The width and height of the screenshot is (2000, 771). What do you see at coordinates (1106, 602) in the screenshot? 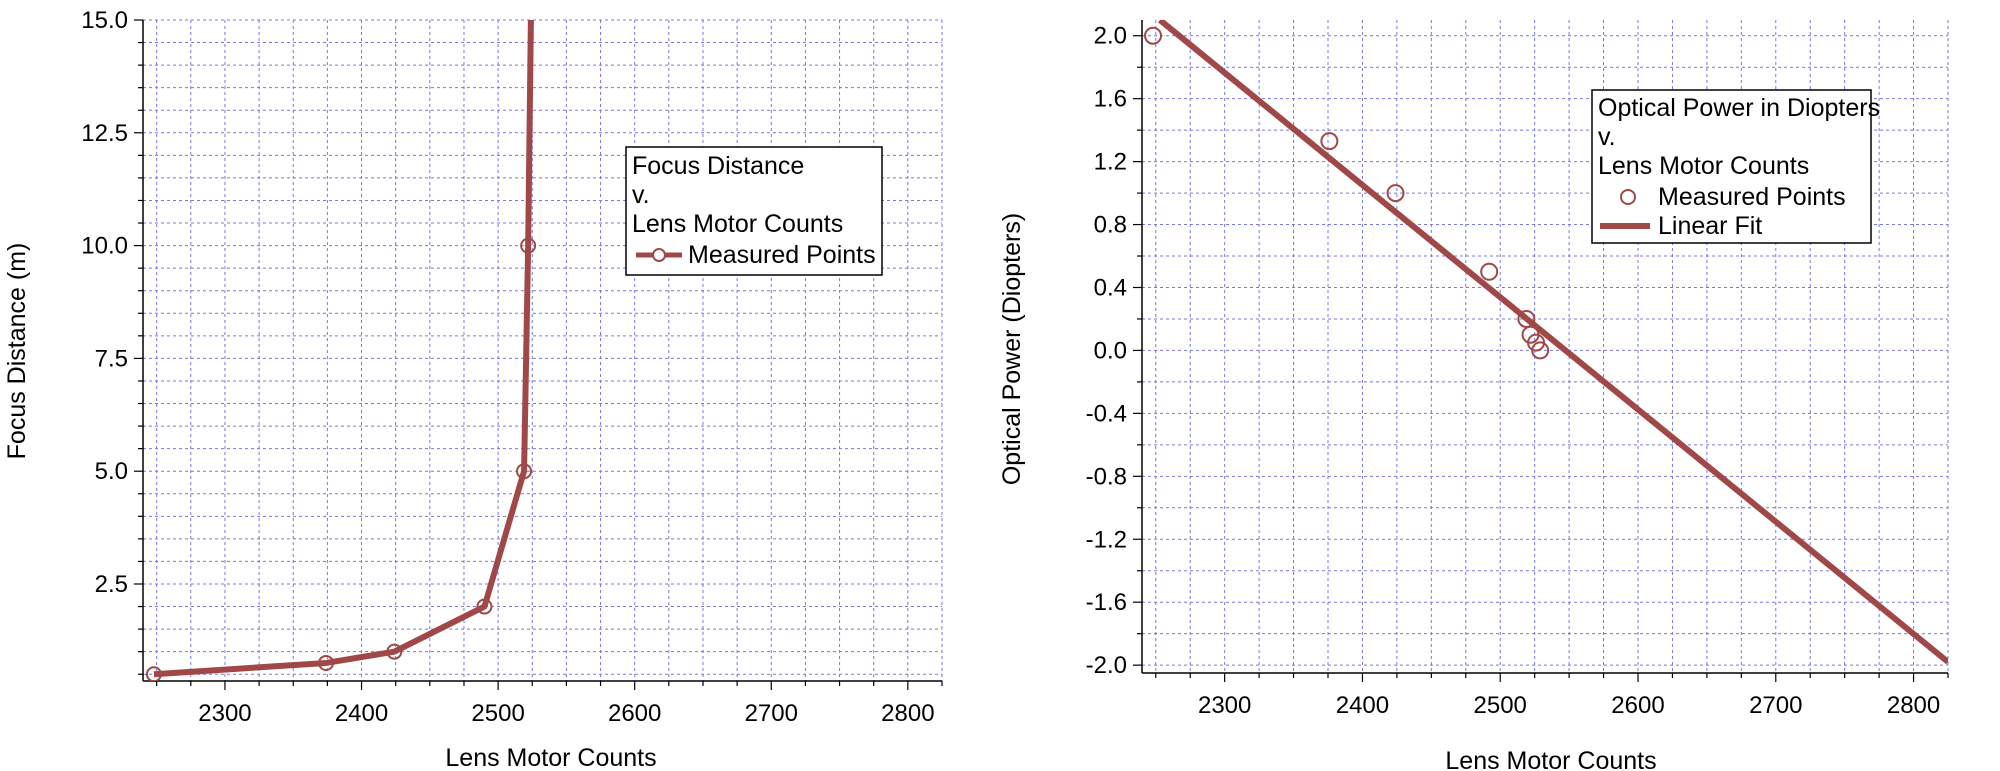
I see `y-tick-label: -1.6` at bounding box center [1106, 602].